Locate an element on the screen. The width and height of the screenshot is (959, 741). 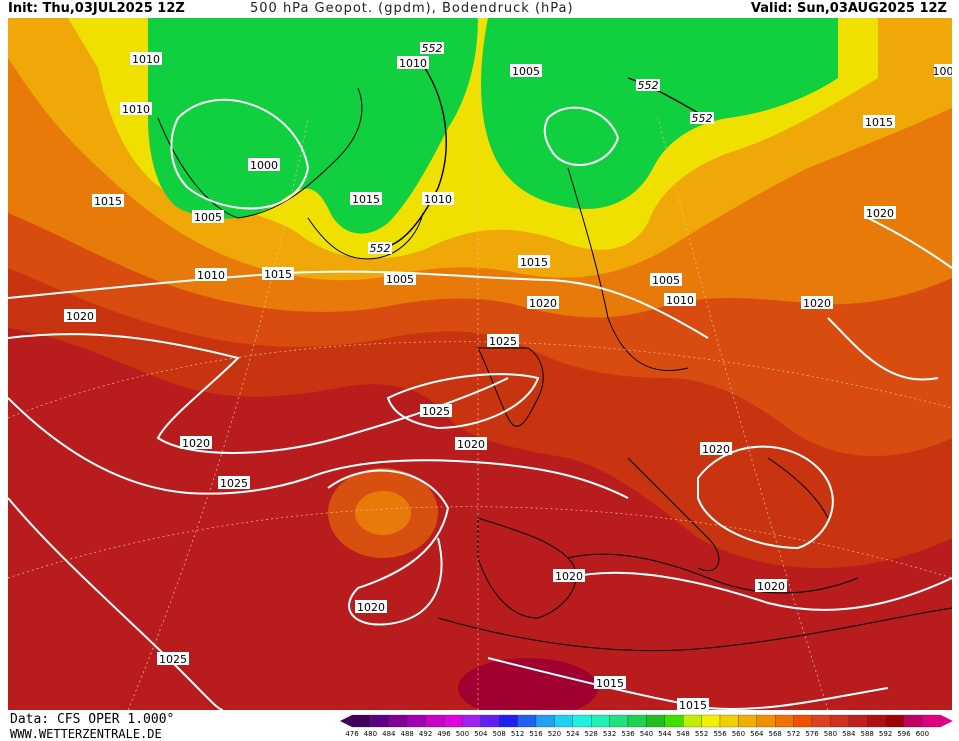
label-1010-a: 1010 is located at coordinates (146, 59).